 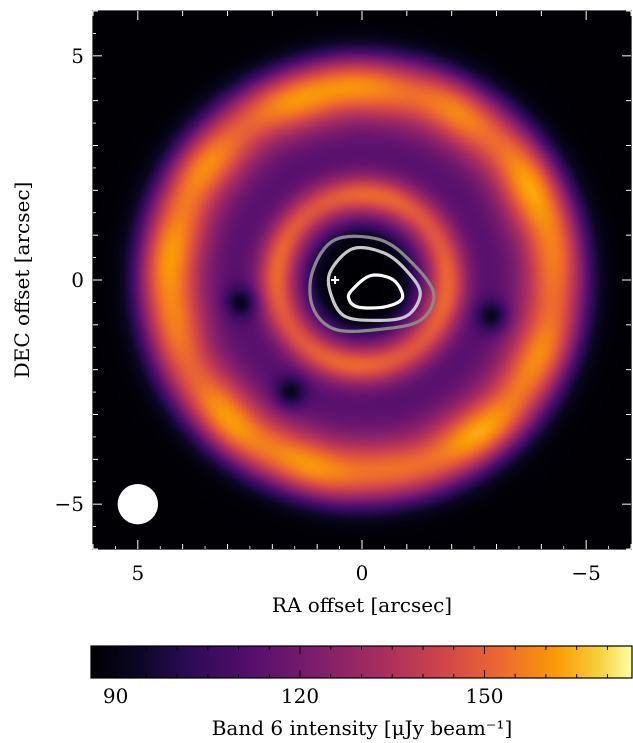 What do you see at coordinates (77, 280) in the screenshot?
I see `y-tick-label: 0` at bounding box center [77, 280].